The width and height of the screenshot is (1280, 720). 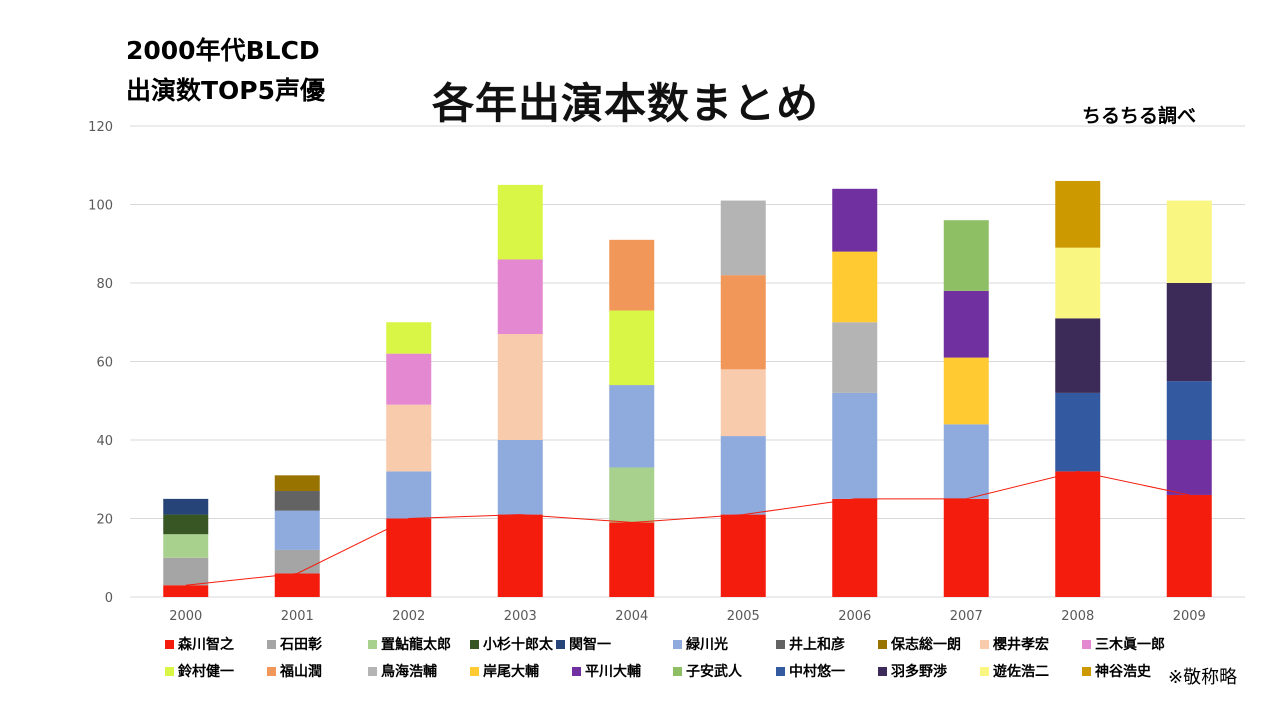 What do you see at coordinates (926, 645) in the screenshot?
I see `legend-label: 保志総一朗` at bounding box center [926, 645].